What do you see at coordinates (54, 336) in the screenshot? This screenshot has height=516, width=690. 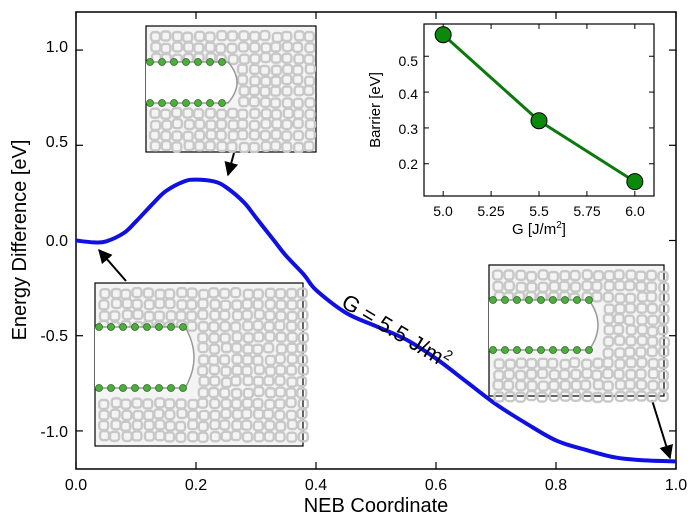 I see `y-tick-label: -0.5` at bounding box center [54, 336].